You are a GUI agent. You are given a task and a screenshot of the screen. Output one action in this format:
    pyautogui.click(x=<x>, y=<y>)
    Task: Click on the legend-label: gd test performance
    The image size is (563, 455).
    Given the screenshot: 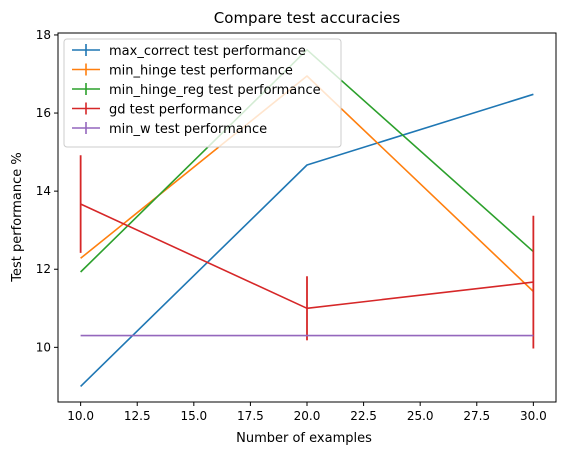 What is the action you would take?
    pyautogui.click(x=175, y=110)
    